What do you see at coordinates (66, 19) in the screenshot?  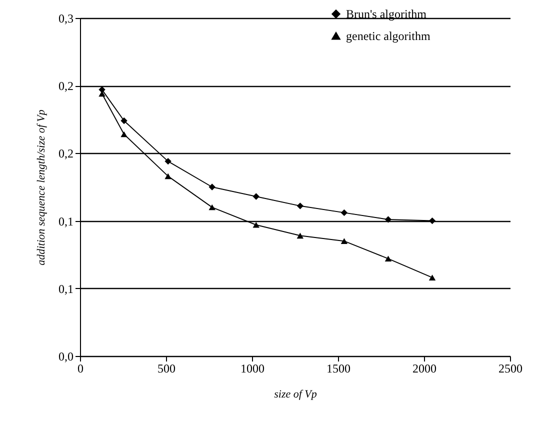 I see `y-tick-label: 0,3` at bounding box center [66, 19].